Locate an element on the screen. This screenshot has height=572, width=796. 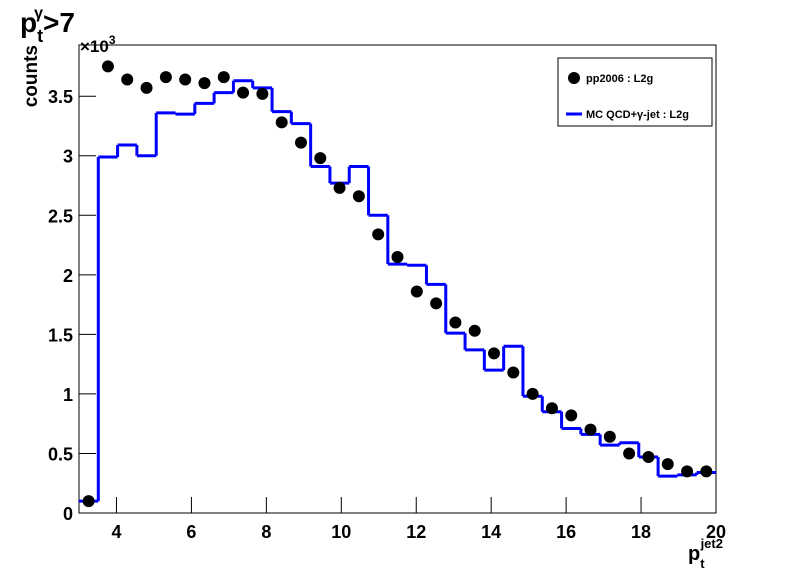
title-base: p is located at coordinates (28, 22).